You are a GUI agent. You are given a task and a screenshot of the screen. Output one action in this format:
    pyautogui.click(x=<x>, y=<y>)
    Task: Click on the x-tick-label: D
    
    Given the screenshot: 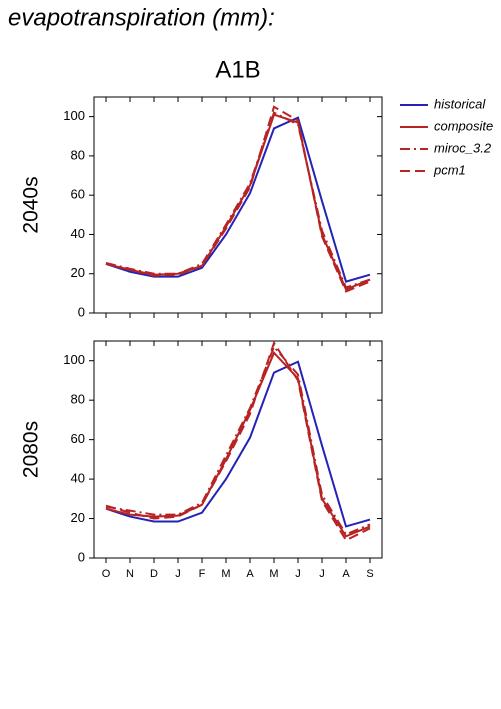 What is the action you would take?
    pyautogui.click(x=154, y=574)
    